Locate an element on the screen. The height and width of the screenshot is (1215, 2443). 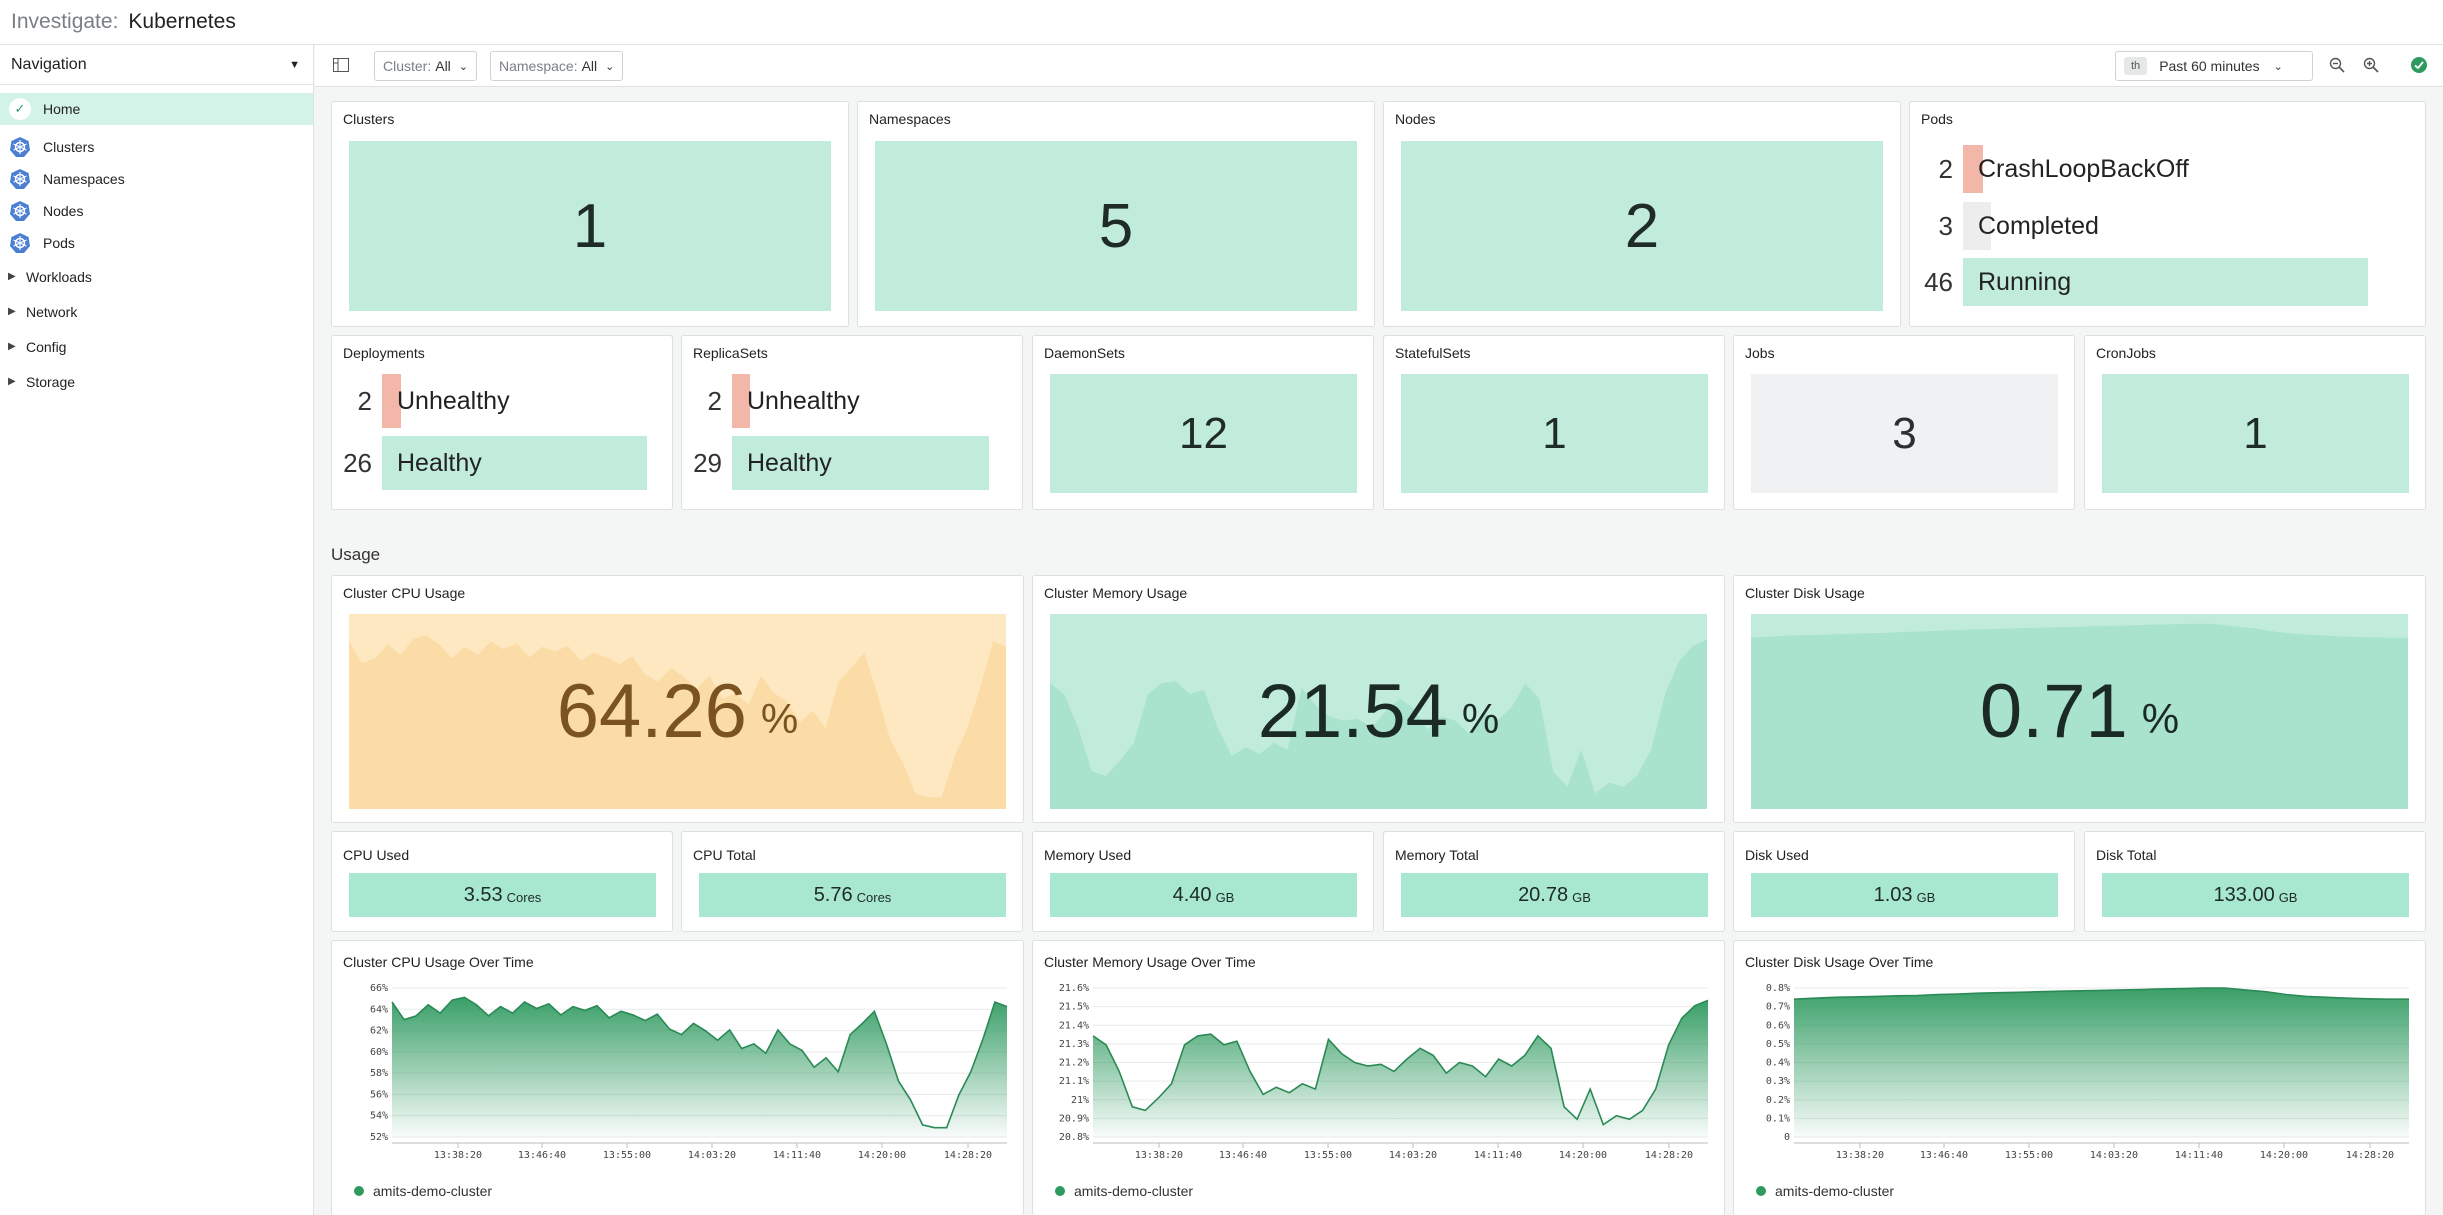
memory-used-card: Memory Used 4.40 GB is located at coordinates (1203, 881).